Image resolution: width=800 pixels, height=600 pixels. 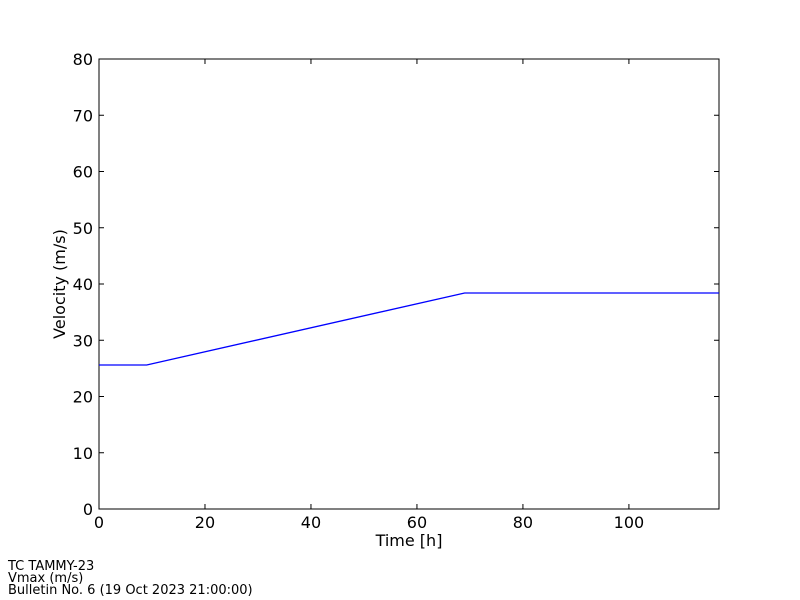 I want to click on x-axis-label: Time [h], so click(x=409, y=540).